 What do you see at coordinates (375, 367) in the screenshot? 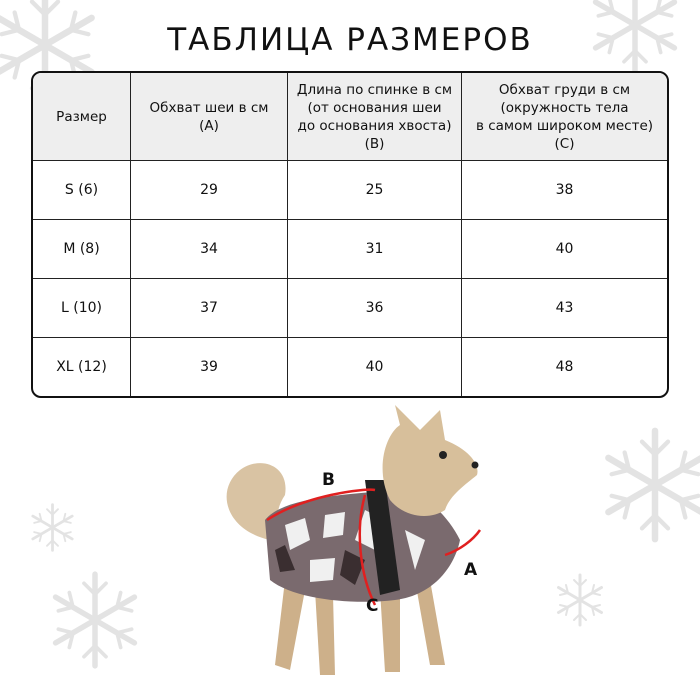
I see `cell-back: 40` at bounding box center [375, 367].